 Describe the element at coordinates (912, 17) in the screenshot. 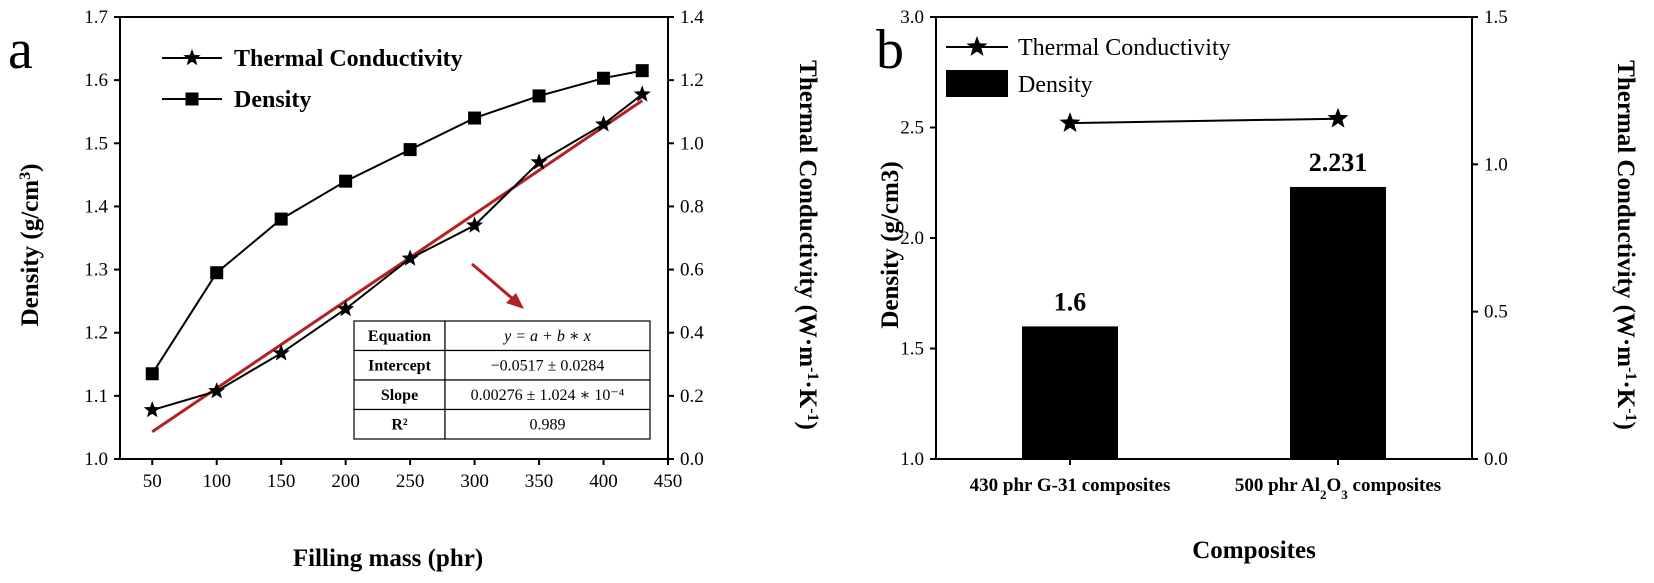

I see `y-left-tick-label: 3.0` at that location.